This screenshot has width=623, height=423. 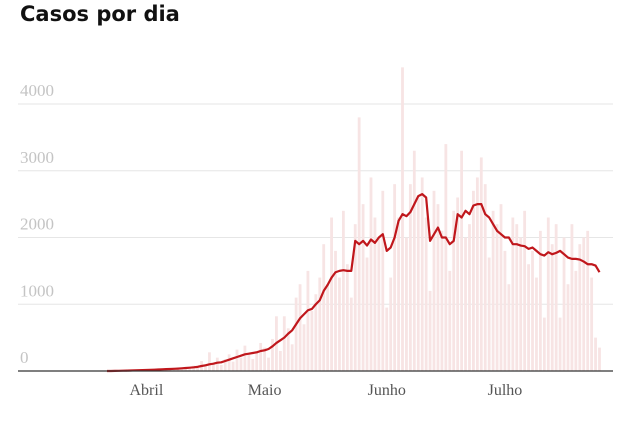 What do you see at coordinates (505, 390) in the screenshot?
I see `x-tick-label: Julho` at bounding box center [505, 390].